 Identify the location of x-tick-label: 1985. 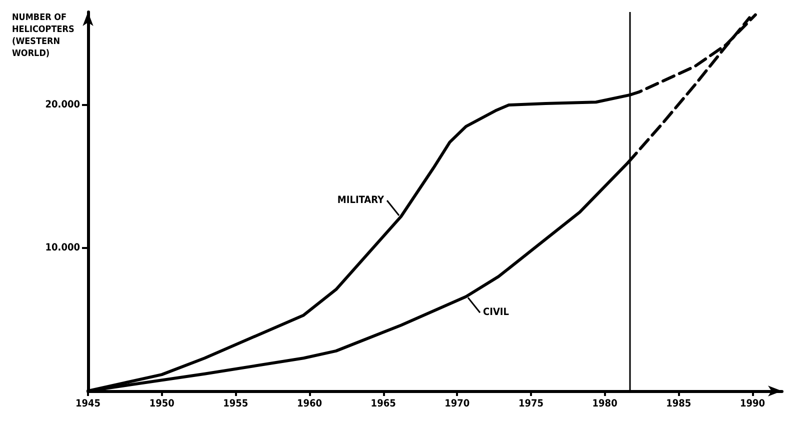
(679, 404).